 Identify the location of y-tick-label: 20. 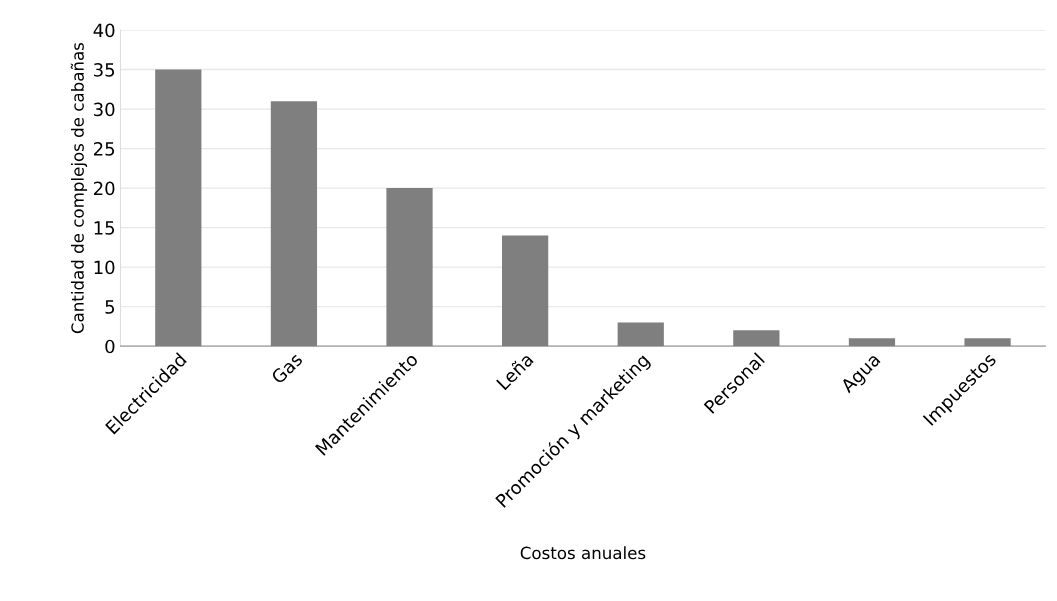
(104, 188).